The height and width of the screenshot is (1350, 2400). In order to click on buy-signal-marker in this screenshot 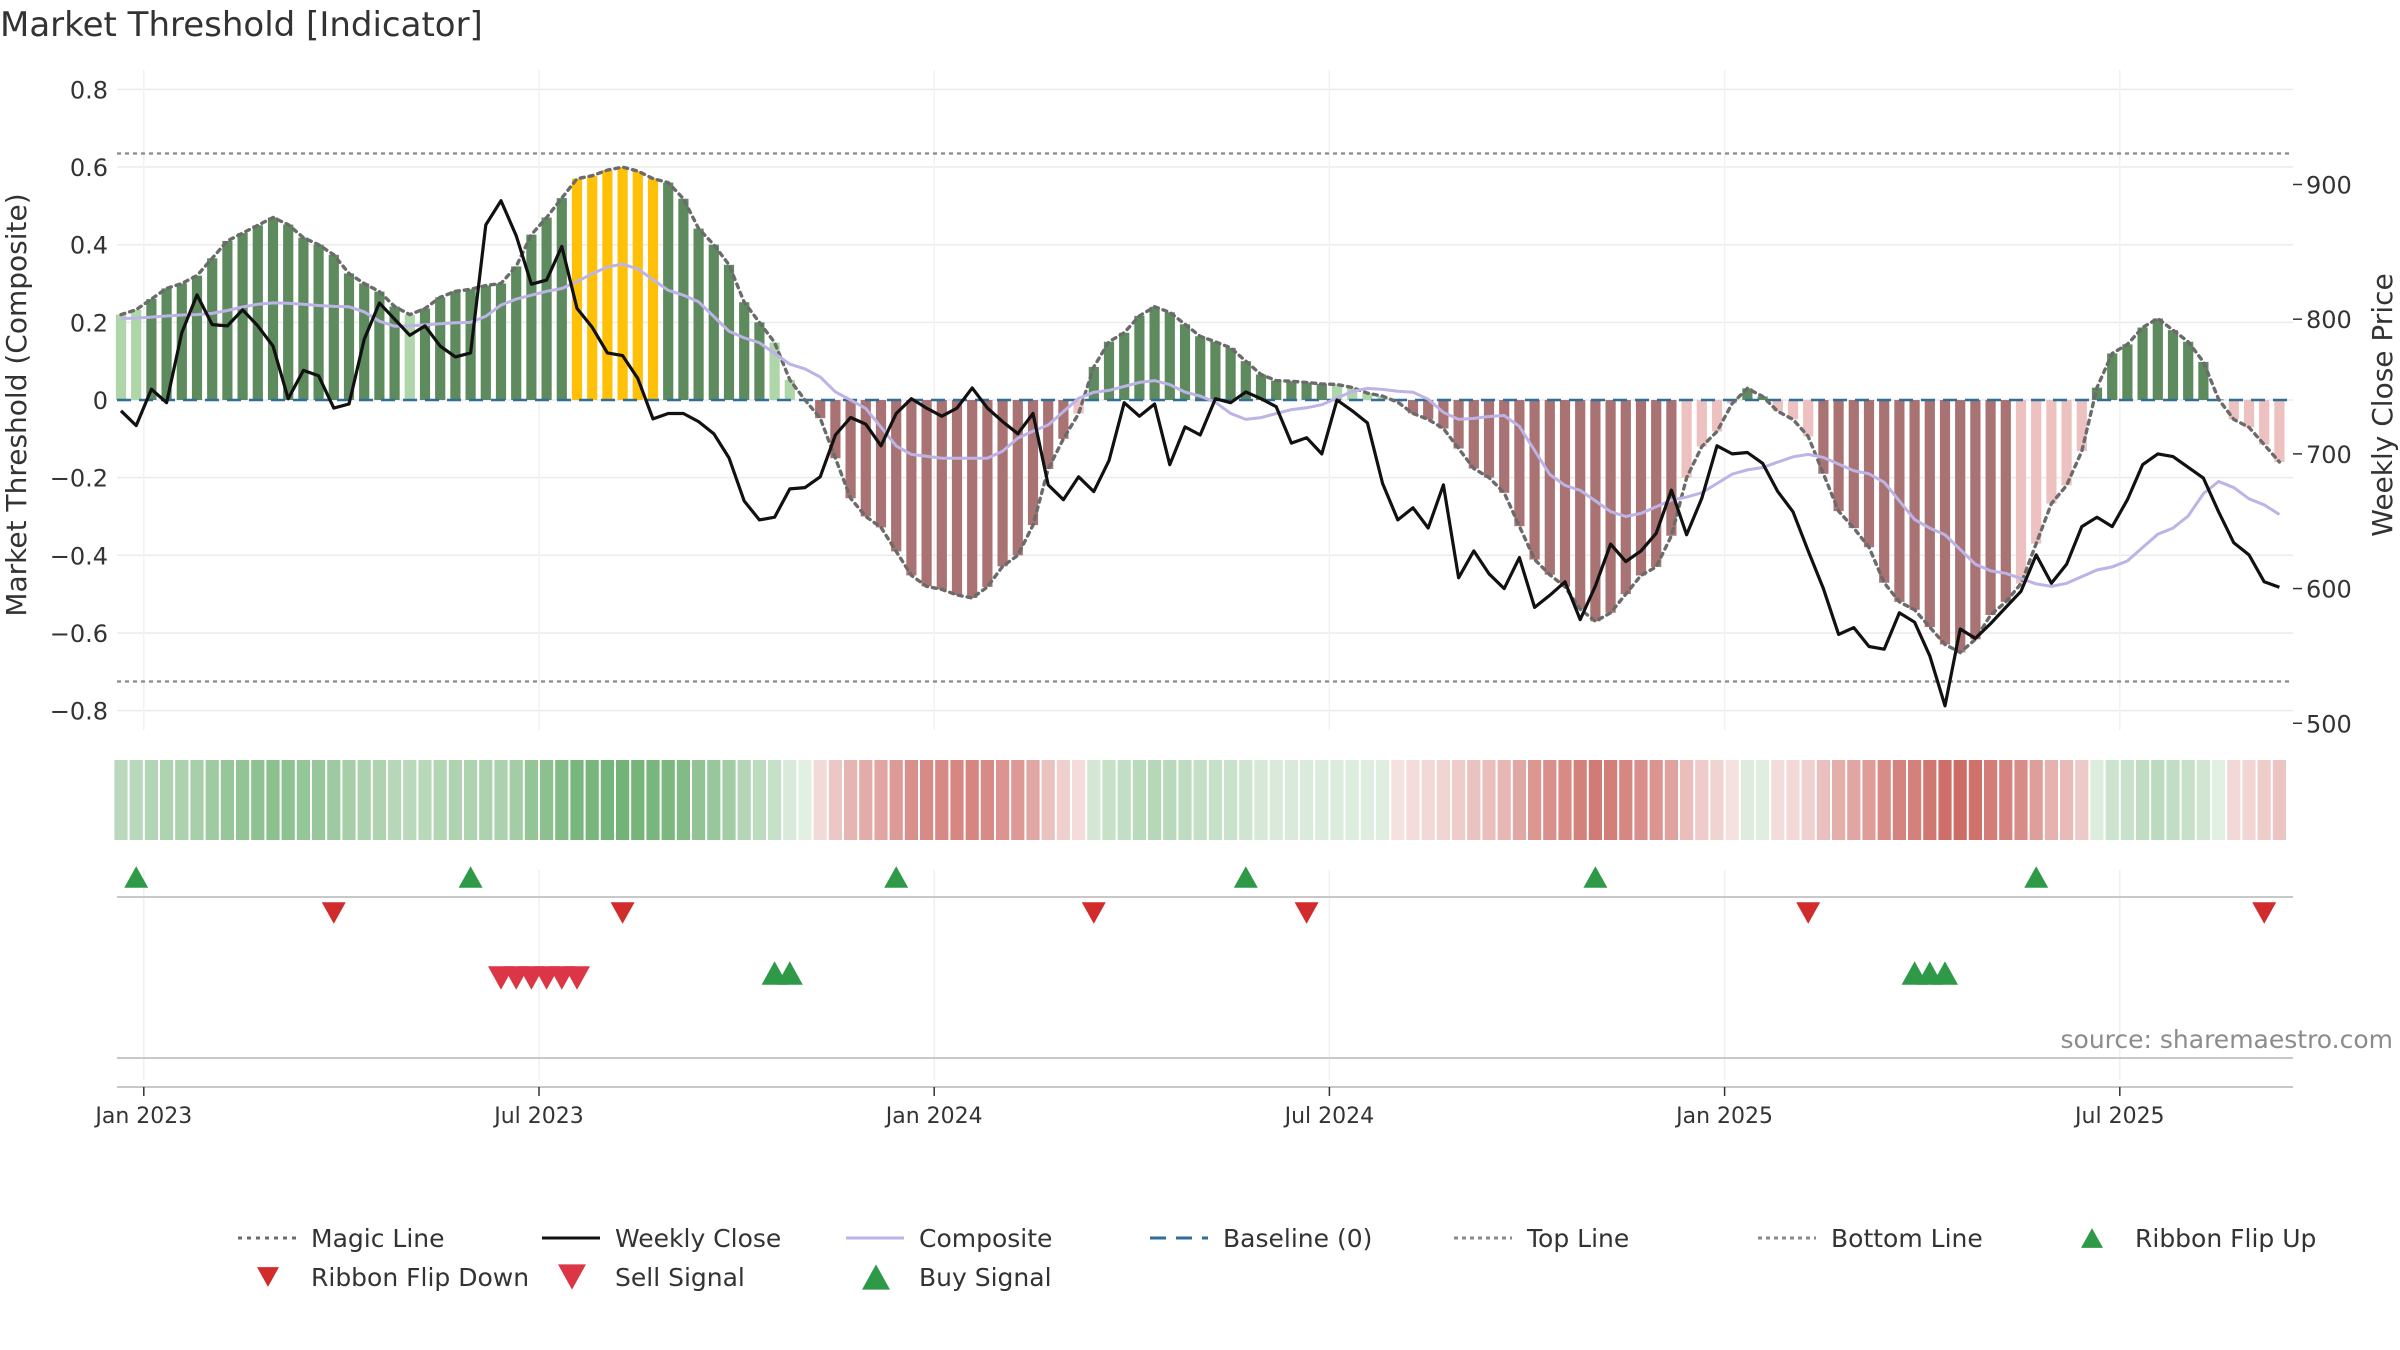, I will do `click(1945, 973)`.